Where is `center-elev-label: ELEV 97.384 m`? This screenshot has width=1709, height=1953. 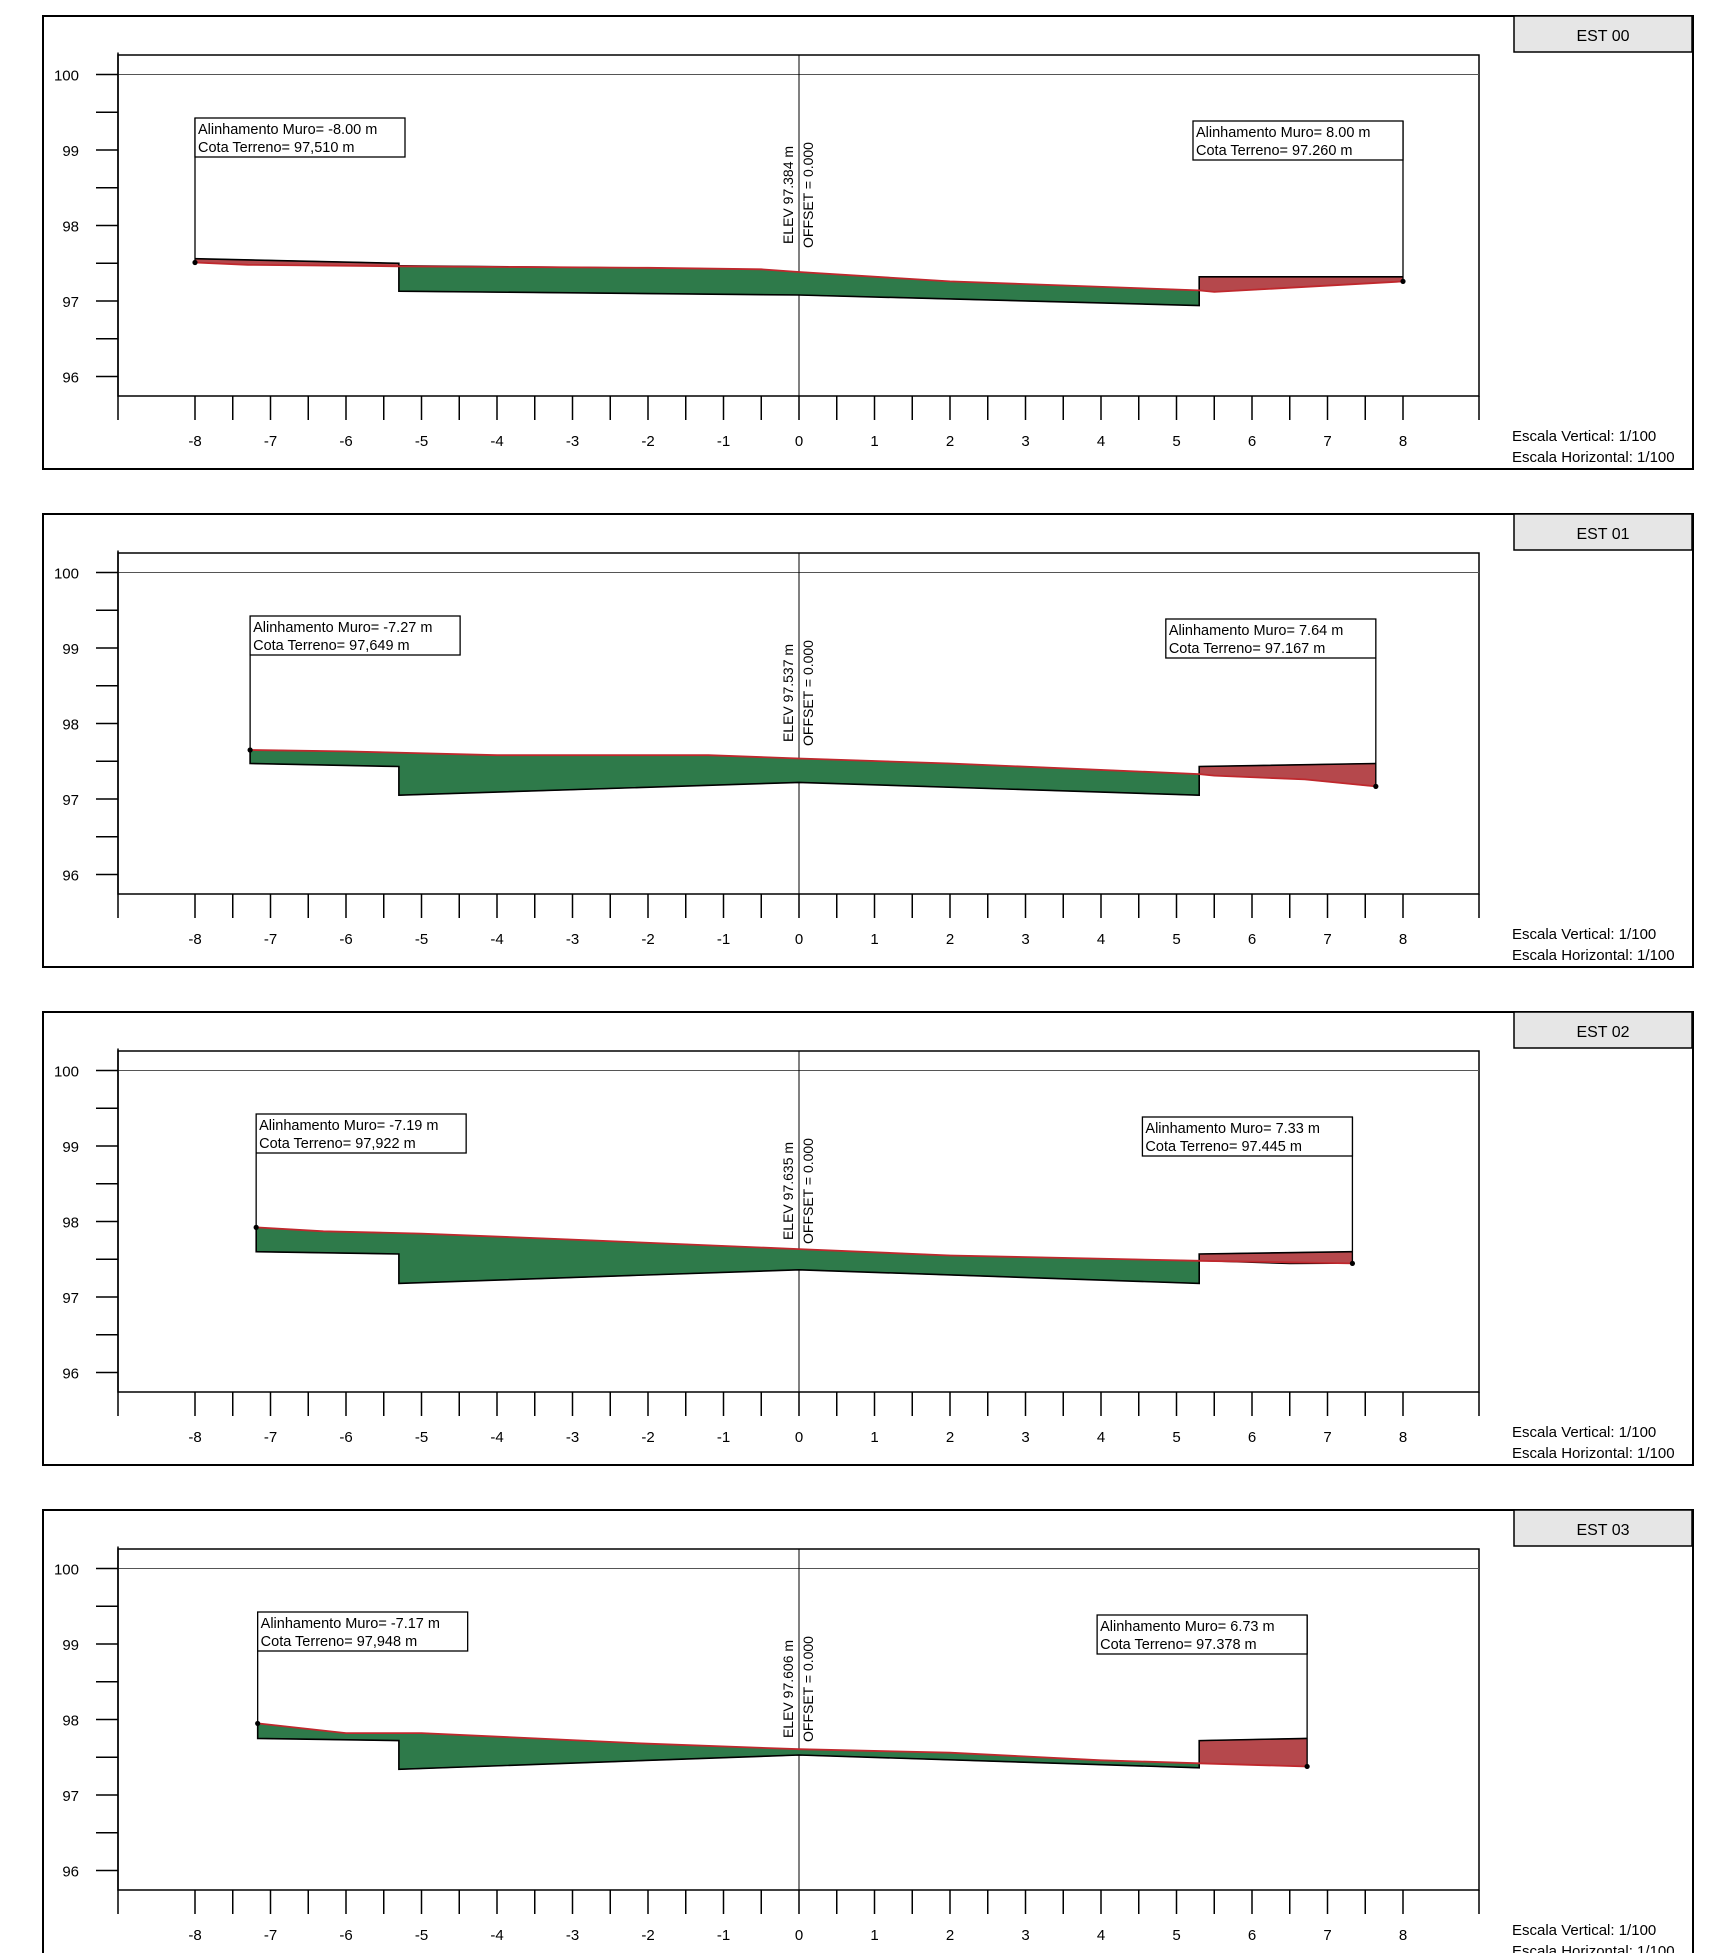 center-elev-label: ELEV 97.384 m is located at coordinates (788, 195).